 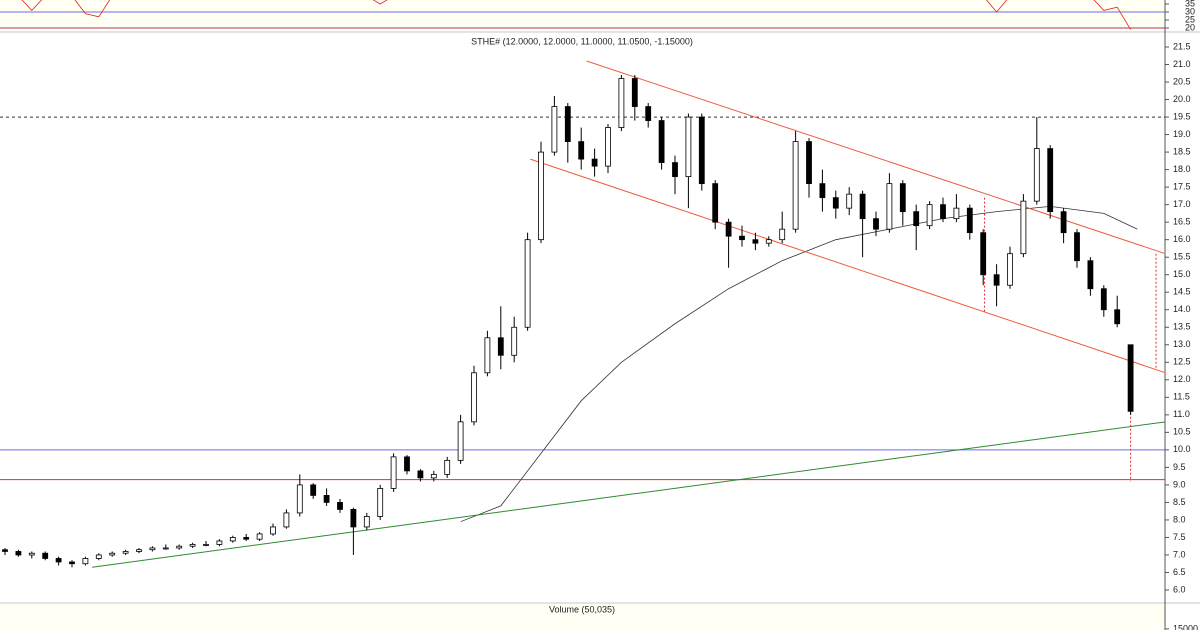 What do you see at coordinates (1182, 239) in the screenshot?
I see `y-tick-label: 16.0` at bounding box center [1182, 239].